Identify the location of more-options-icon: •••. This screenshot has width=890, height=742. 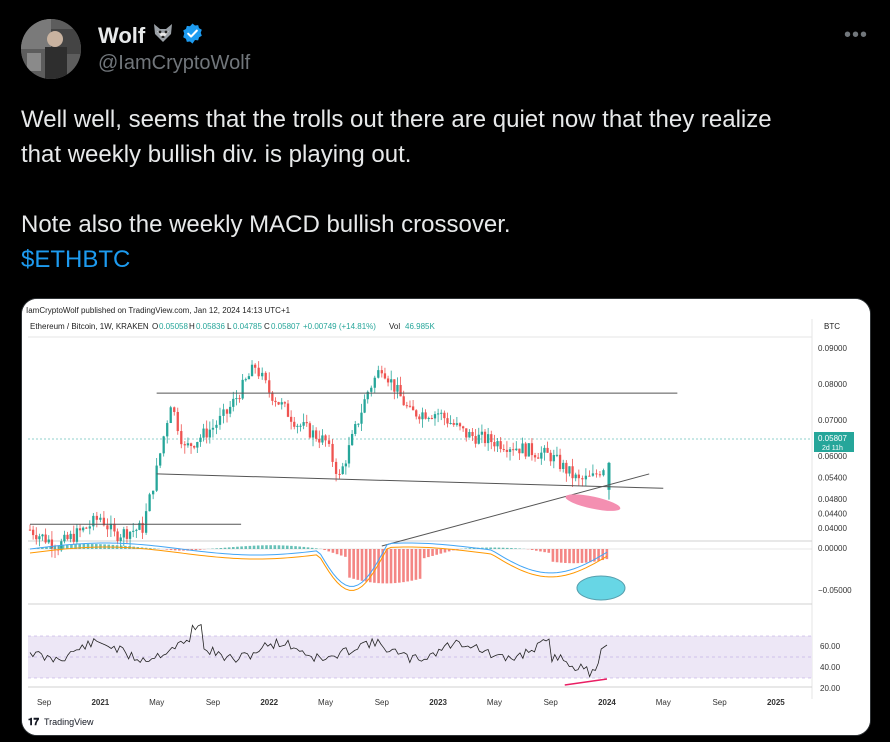
(855, 35).